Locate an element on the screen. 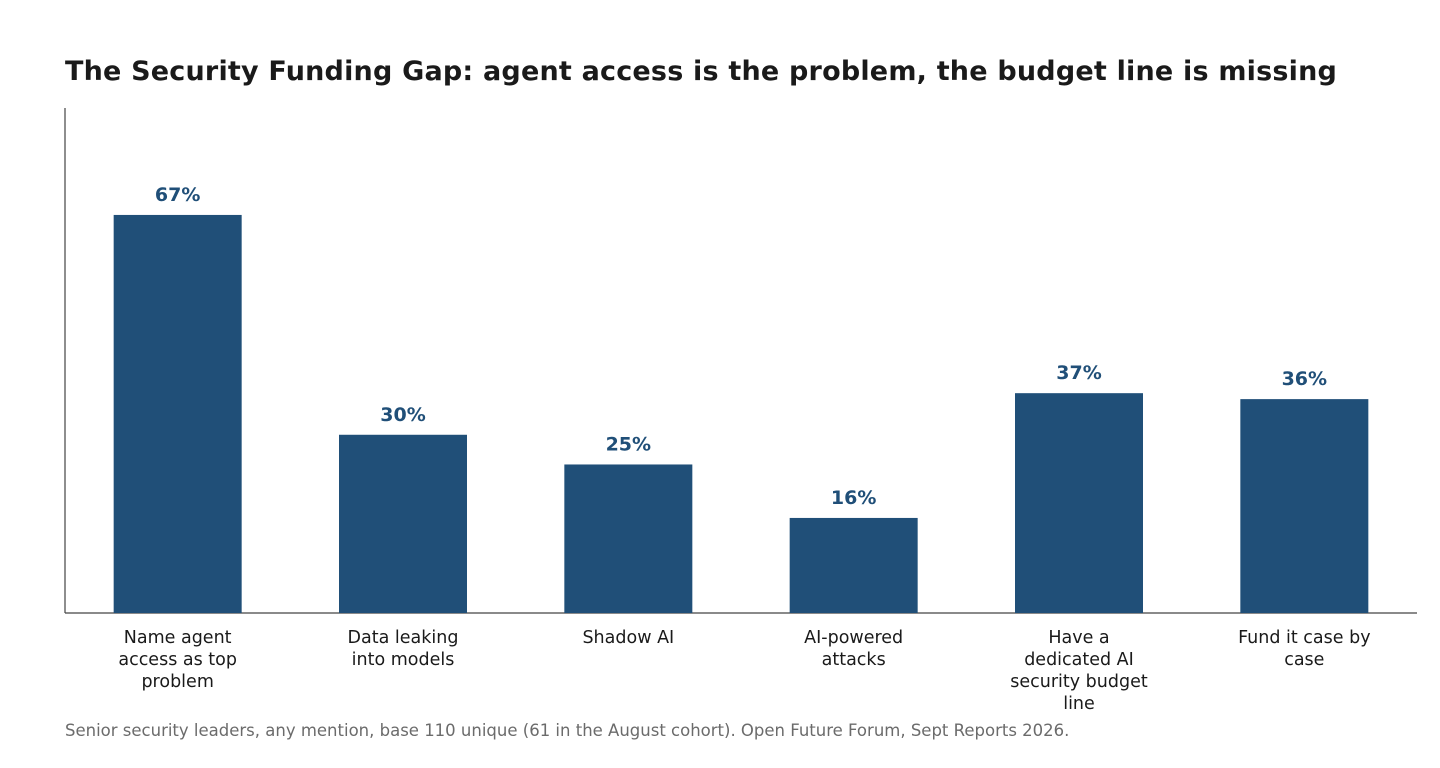 Image resolution: width=1440 pixels, height=768 pixels. x-tick-label: Data leaking into models is located at coordinates (403, 649).